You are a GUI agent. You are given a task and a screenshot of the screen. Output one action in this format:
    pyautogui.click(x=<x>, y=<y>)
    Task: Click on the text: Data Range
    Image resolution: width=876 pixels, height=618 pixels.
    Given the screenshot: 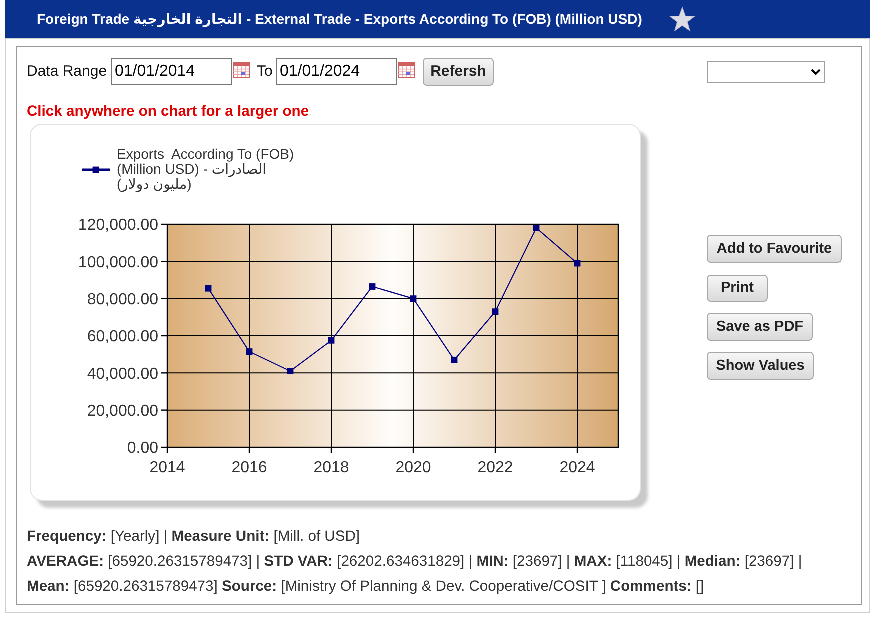 What is the action you would take?
    pyautogui.click(x=67, y=71)
    